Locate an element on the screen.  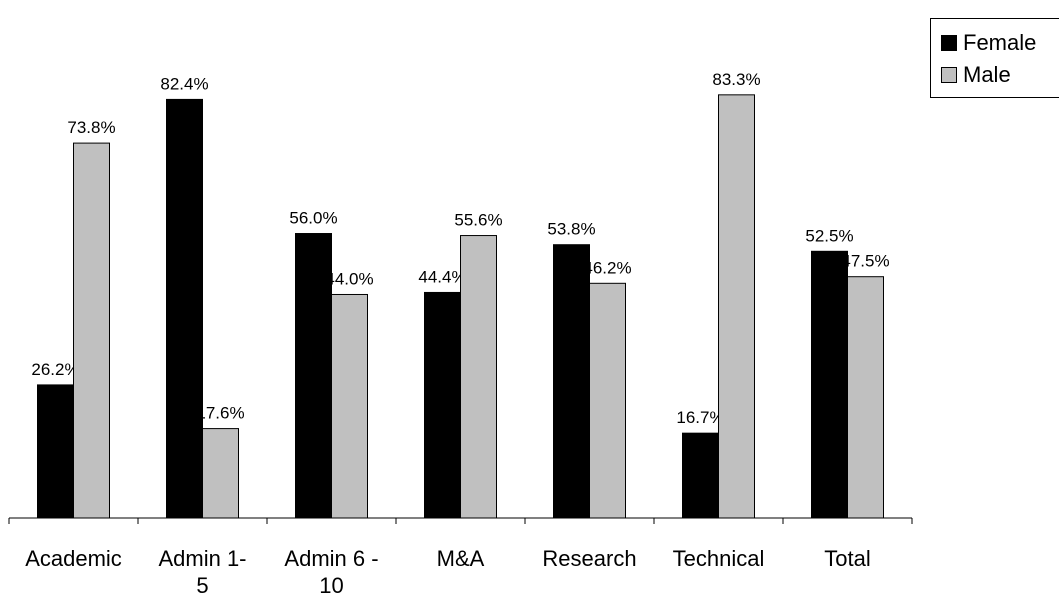
x-tick-label-line: Technical is located at coordinates (719, 558).